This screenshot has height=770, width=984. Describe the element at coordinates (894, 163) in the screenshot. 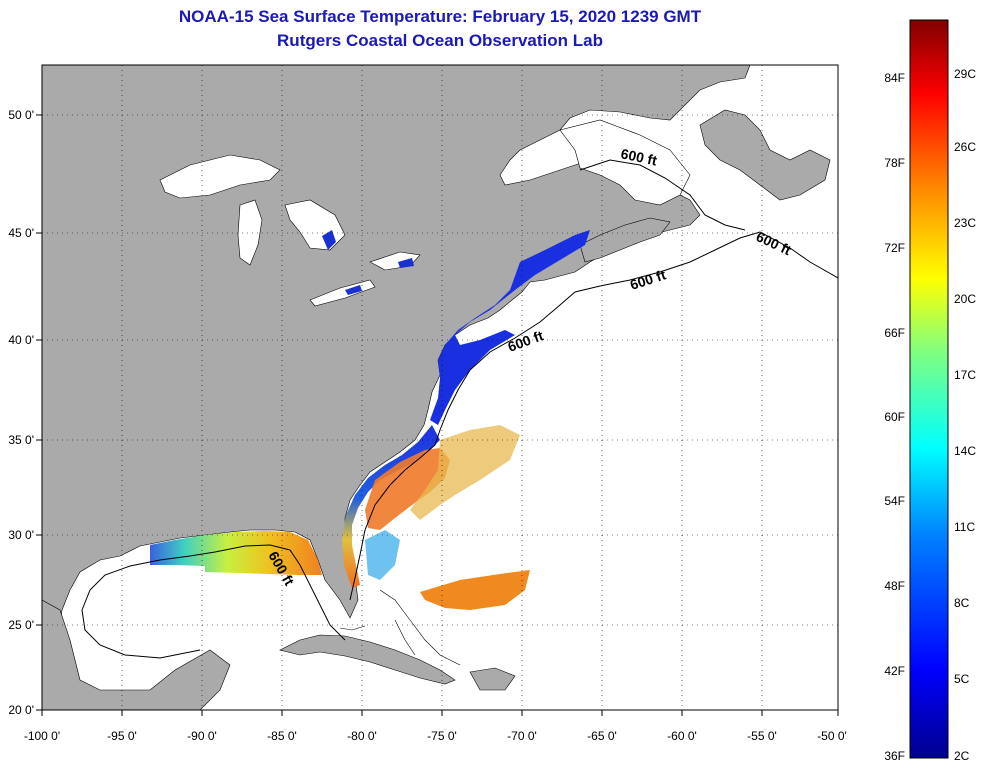

I see `colorbar-f-label: 78F` at that location.